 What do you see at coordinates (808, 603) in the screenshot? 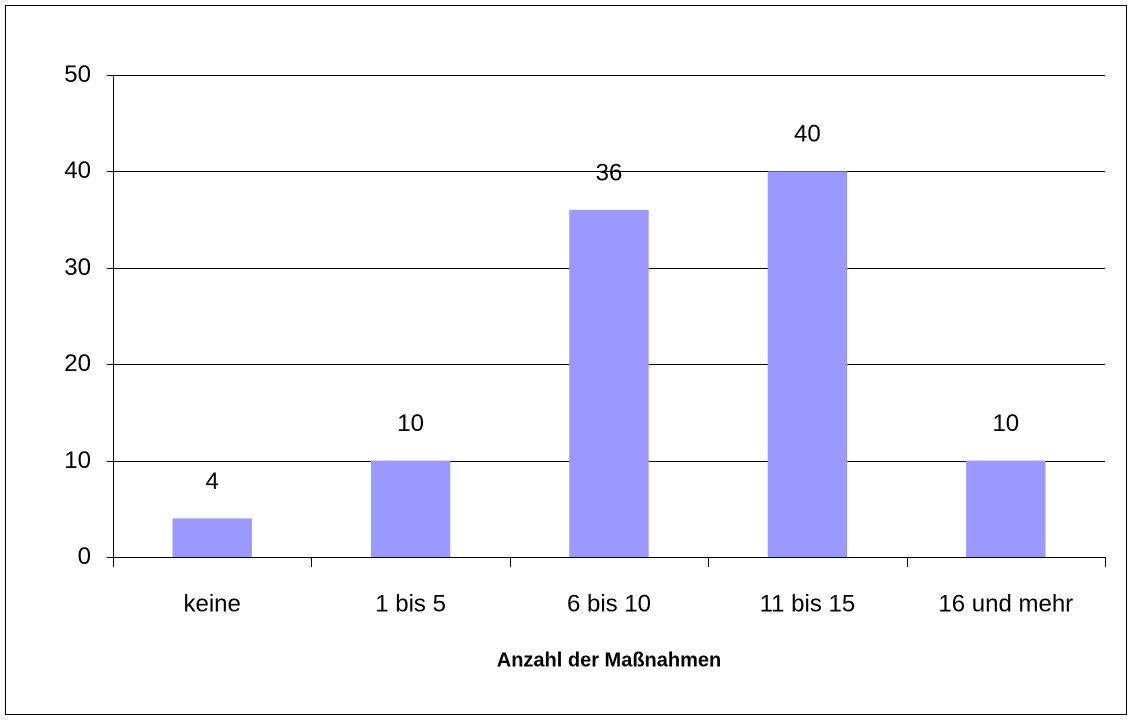
I see `x-tick-label: 11 bis 15` at bounding box center [808, 603].